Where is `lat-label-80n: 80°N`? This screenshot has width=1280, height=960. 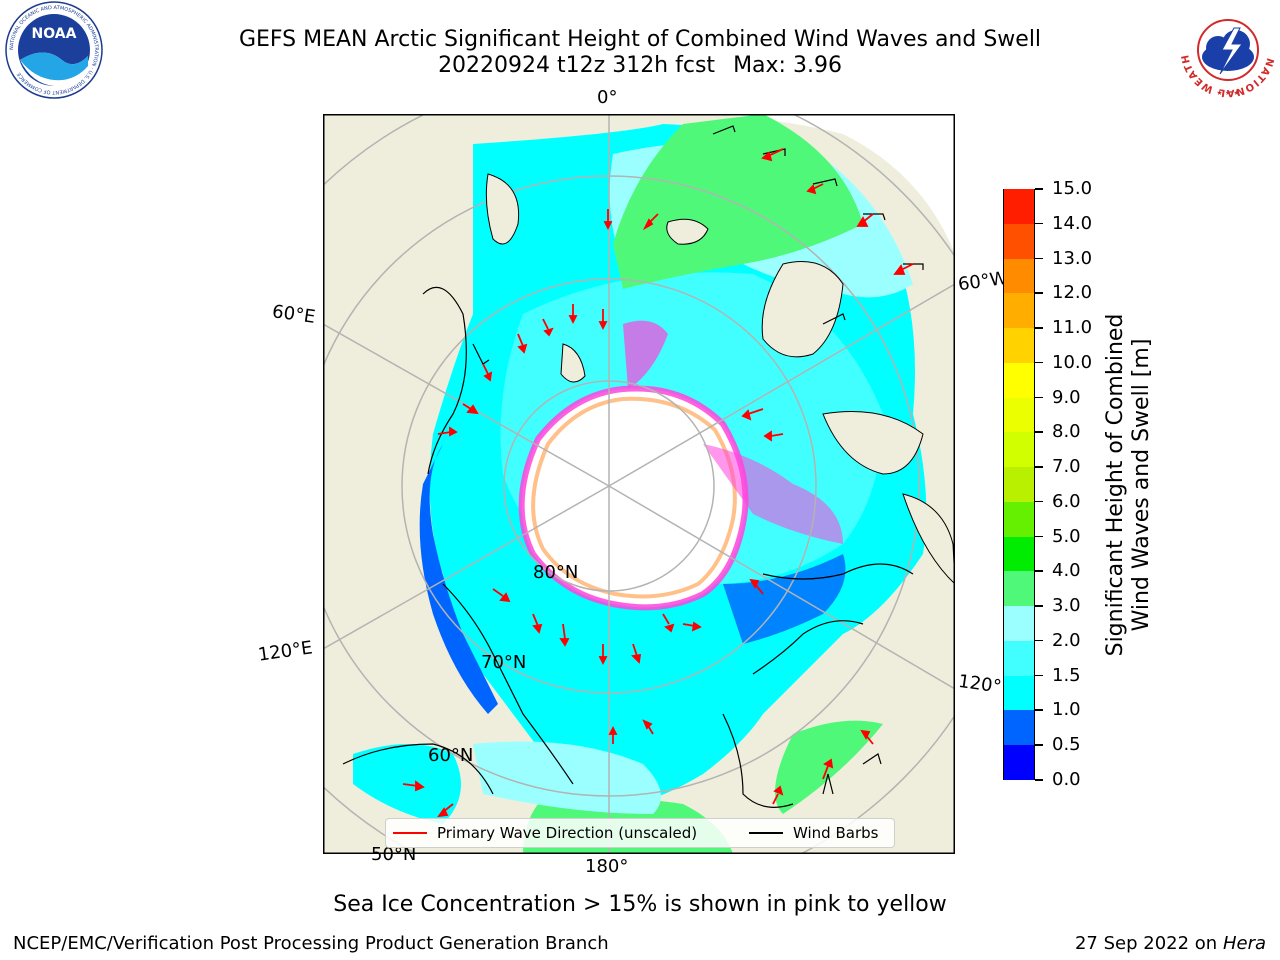 lat-label-80n: 80°N is located at coordinates (556, 572).